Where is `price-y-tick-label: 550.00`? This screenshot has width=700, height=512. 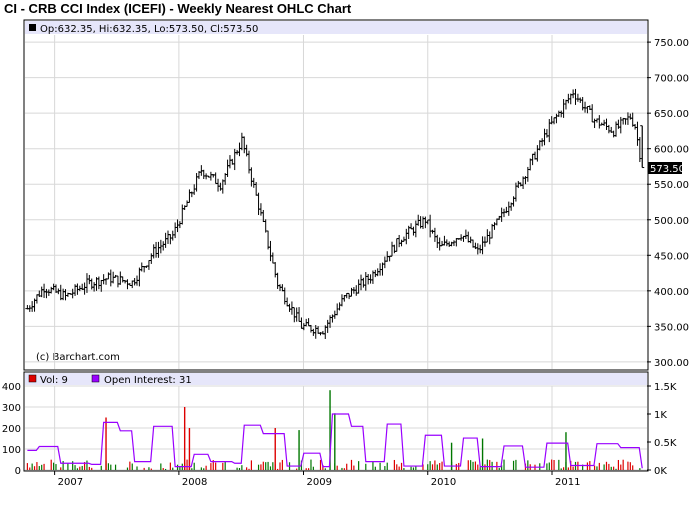
price-y-tick-label: 550.00 is located at coordinates (671, 185).